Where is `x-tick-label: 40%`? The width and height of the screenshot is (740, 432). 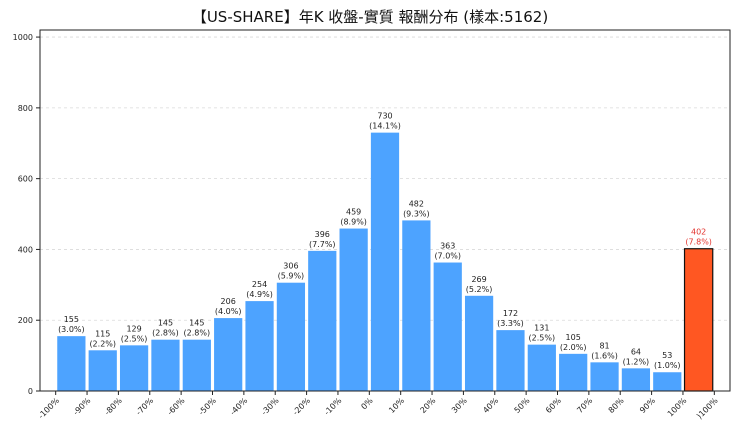 x-tick-label: 40% is located at coordinates (490, 405).